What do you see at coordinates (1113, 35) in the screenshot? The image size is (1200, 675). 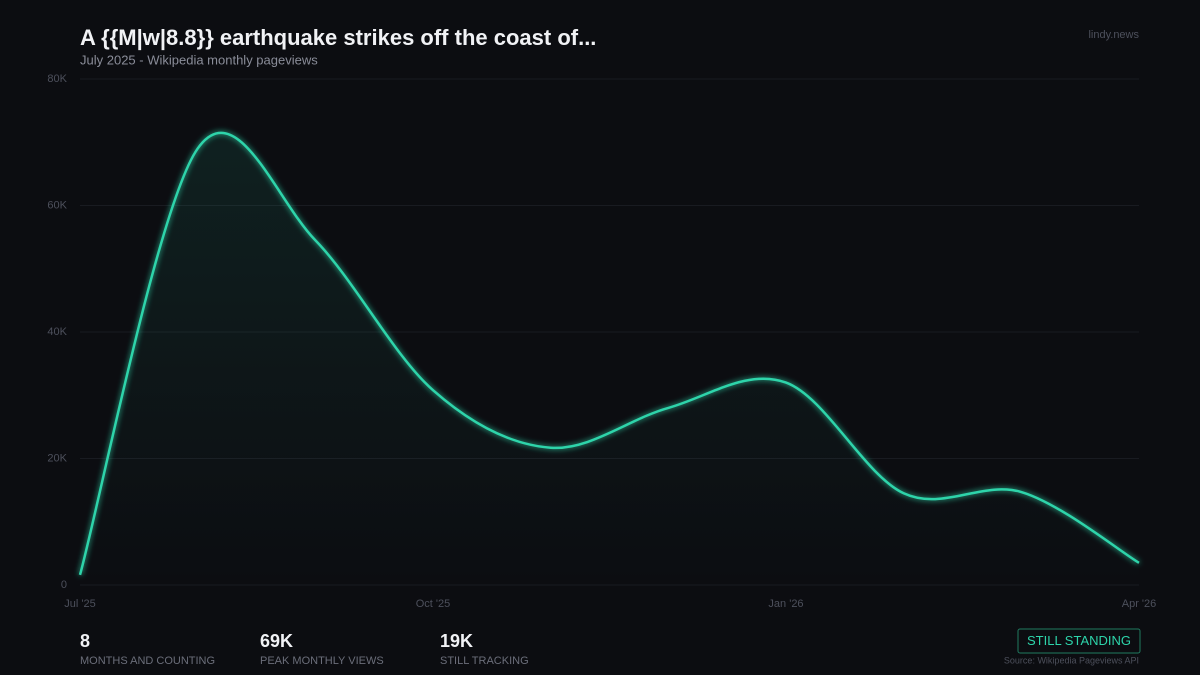 I see `brand: lindy.news` at bounding box center [1113, 35].